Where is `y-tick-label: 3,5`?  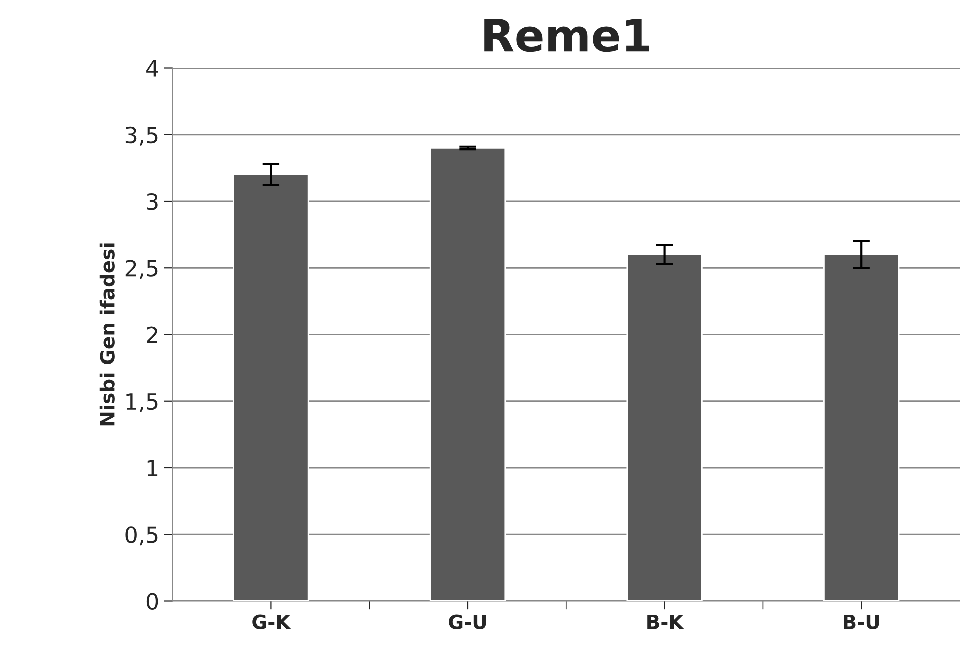 y-tick-label: 3,5 is located at coordinates (142, 136).